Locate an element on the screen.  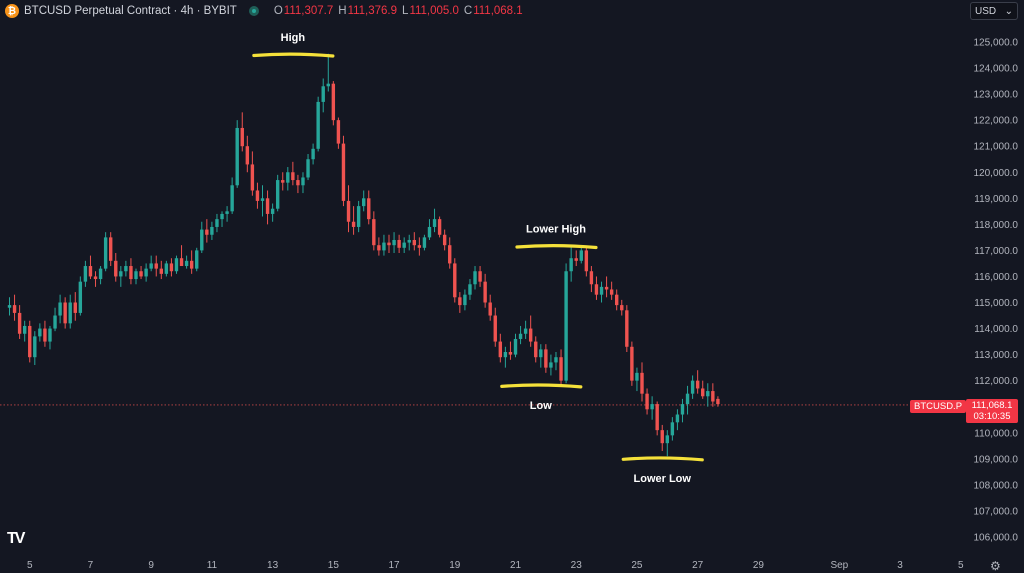
time-tick-label: 25 is located at coordinates (637, 565).